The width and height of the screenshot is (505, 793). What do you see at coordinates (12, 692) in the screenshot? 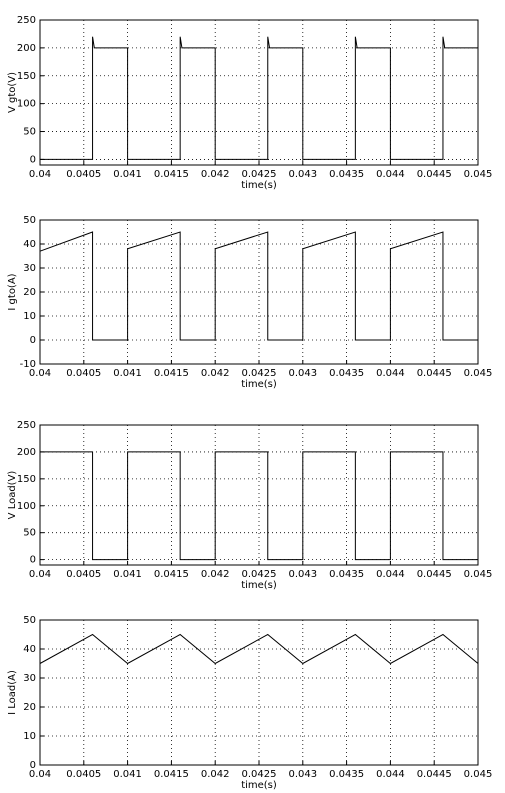
I see `y-axis-label: I Load(A)` at bounding box center [12, 692].